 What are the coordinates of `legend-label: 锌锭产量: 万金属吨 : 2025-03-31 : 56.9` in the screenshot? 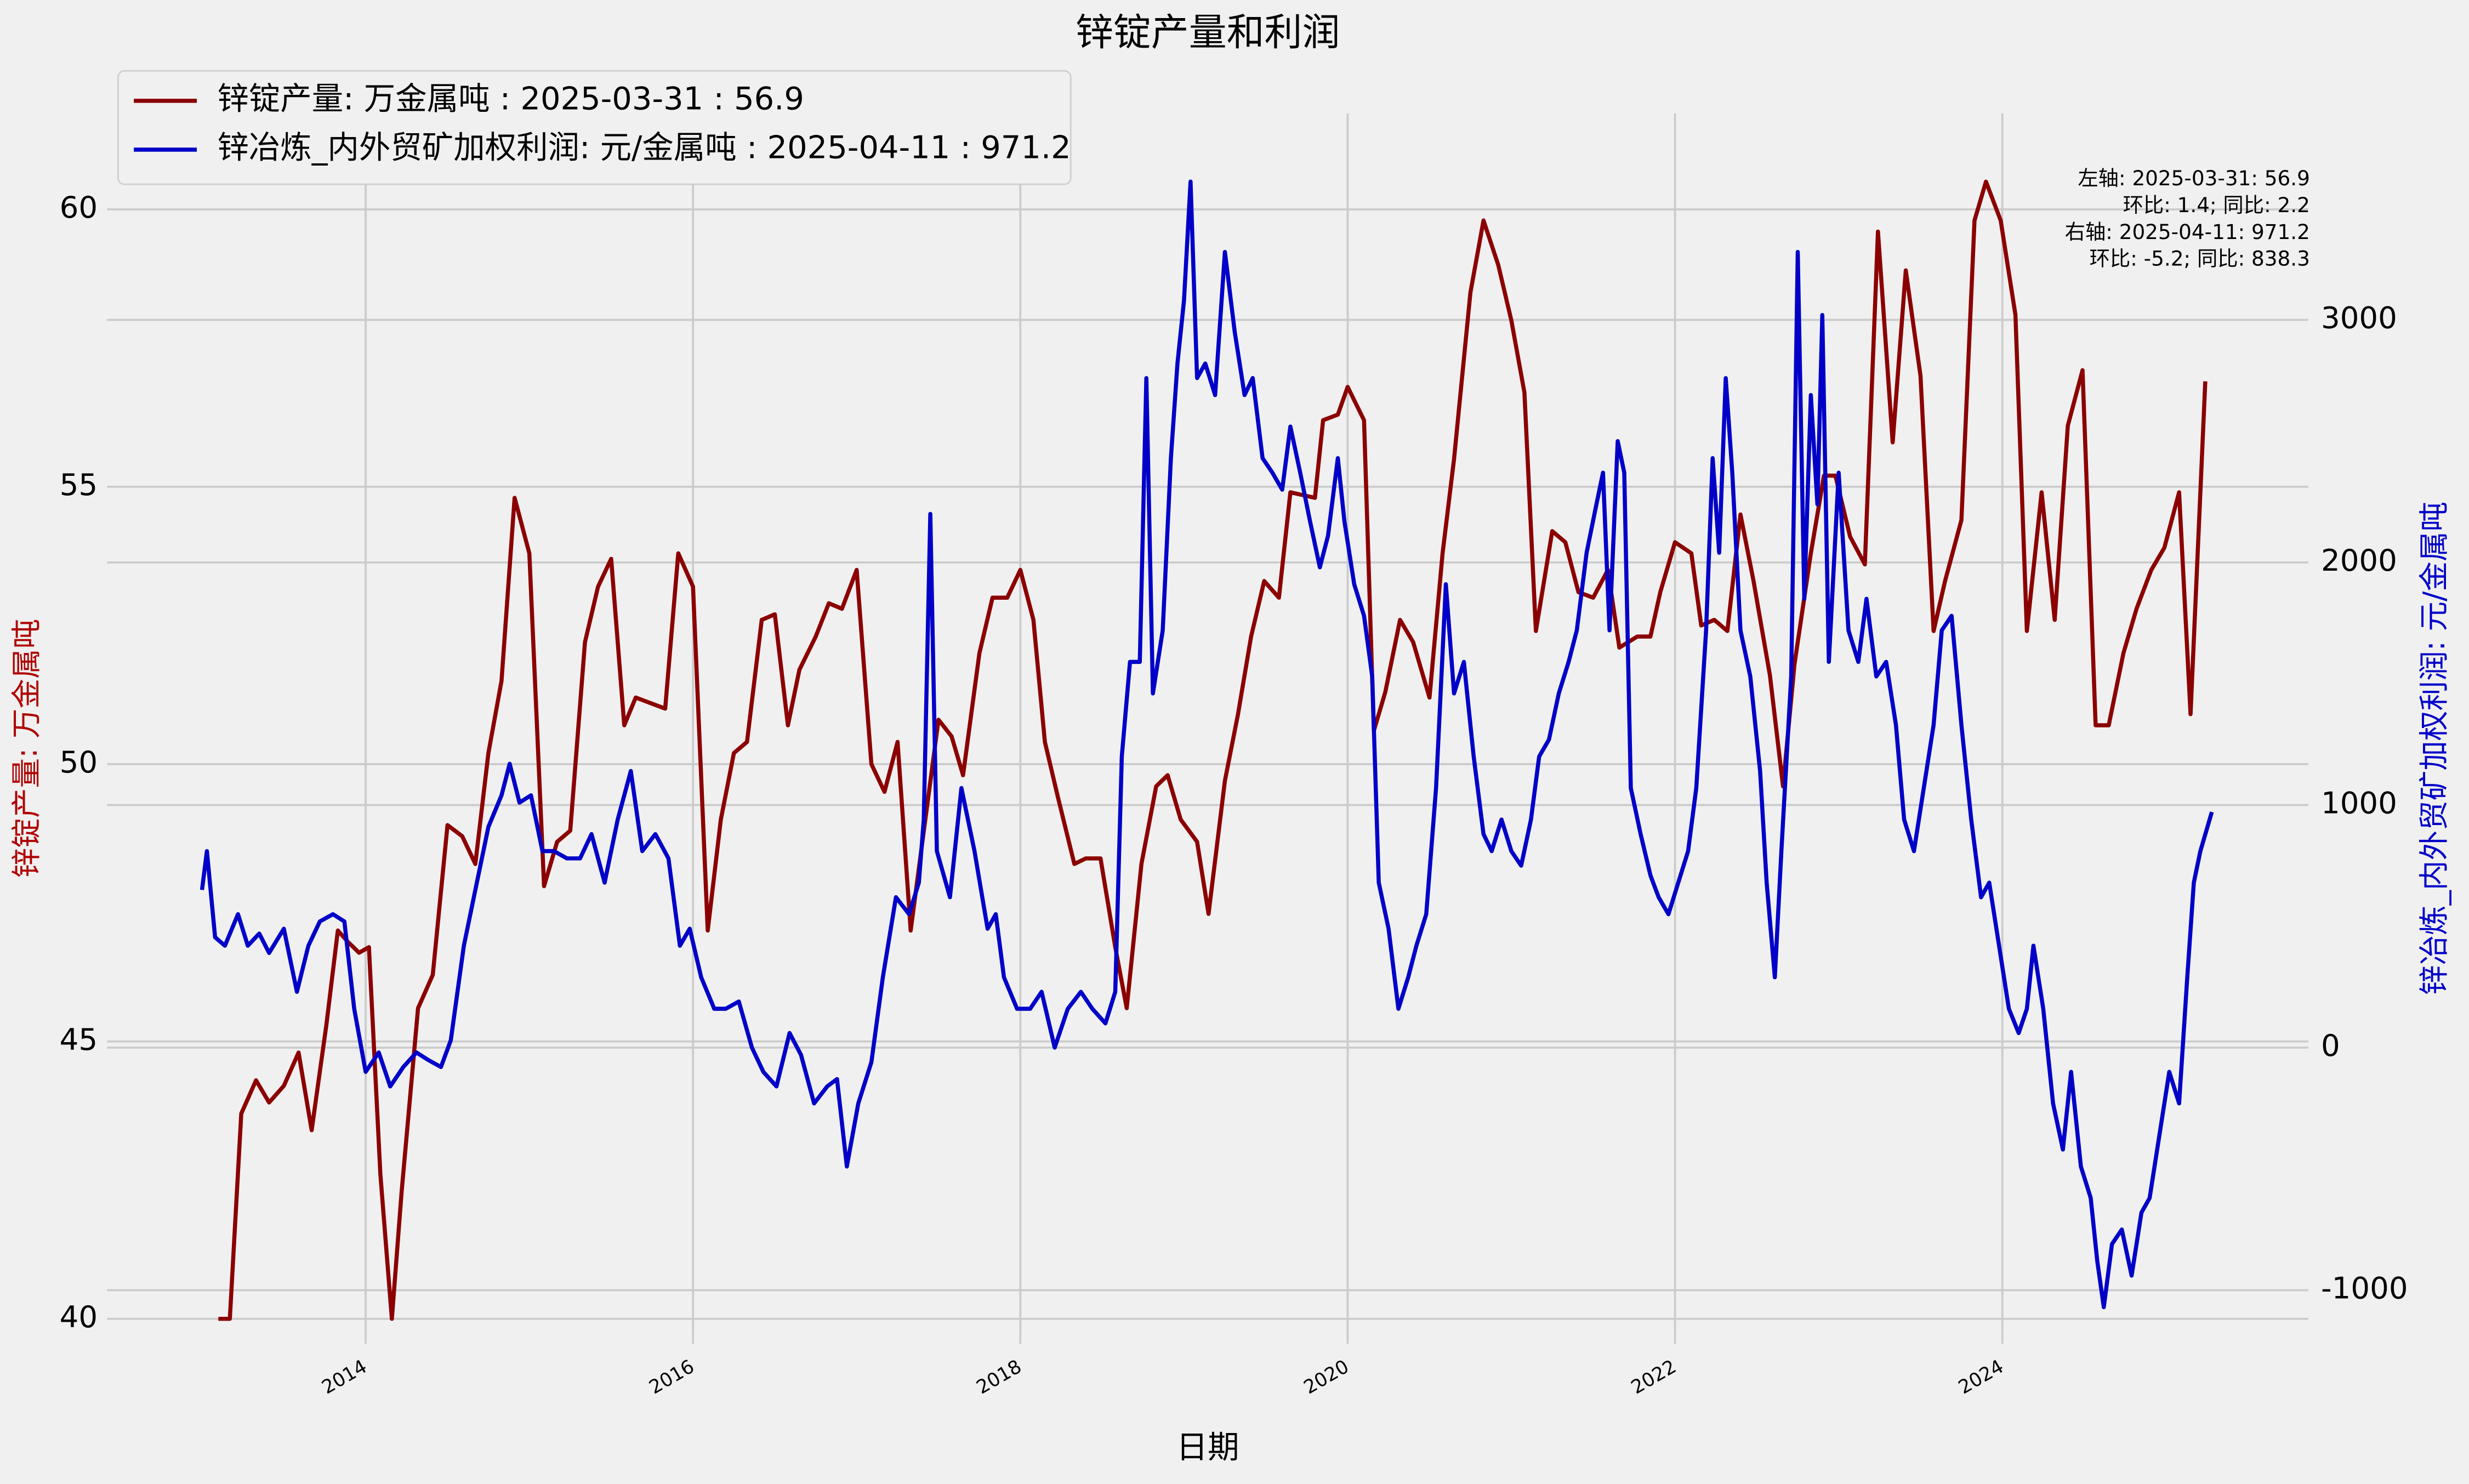 It's located at (510, 99).